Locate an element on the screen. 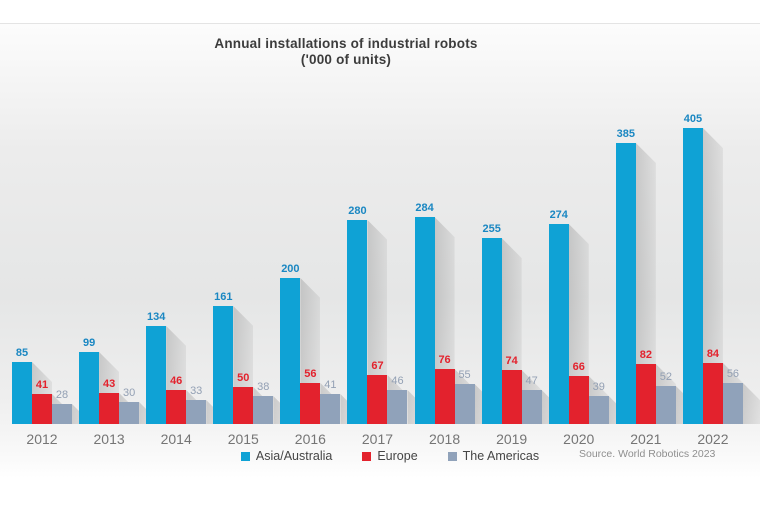 The height and width of the screenshot is (506, 760). bar-group-2017: 280 67 46 2017 is located at coordinates (387, 273).